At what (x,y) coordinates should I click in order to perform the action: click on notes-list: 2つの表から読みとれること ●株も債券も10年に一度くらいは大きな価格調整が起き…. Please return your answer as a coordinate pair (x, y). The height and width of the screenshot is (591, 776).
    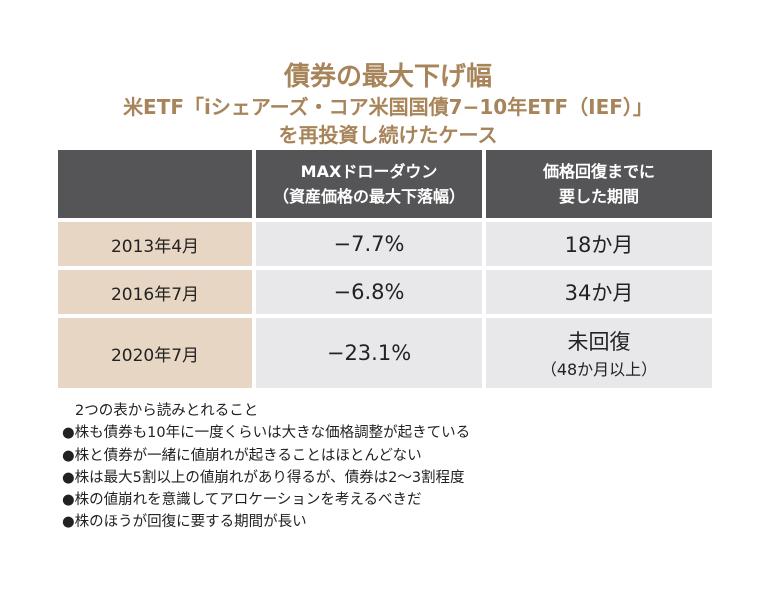
    Looking at the image, I should click on (266, 467).